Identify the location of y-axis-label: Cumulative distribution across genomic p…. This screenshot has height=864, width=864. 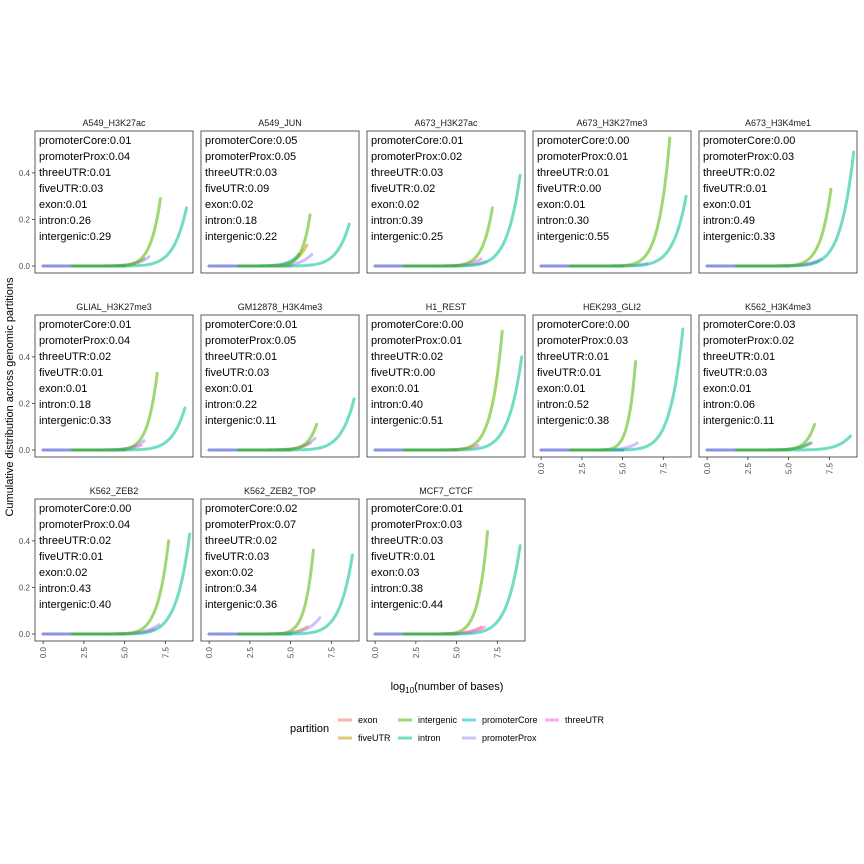
(10, 397).